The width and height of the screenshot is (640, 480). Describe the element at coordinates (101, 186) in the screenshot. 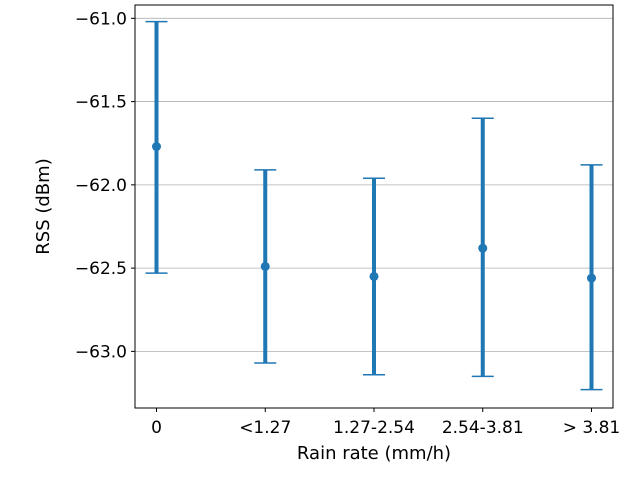

I see `y-tick-label: −62.0` at that location.